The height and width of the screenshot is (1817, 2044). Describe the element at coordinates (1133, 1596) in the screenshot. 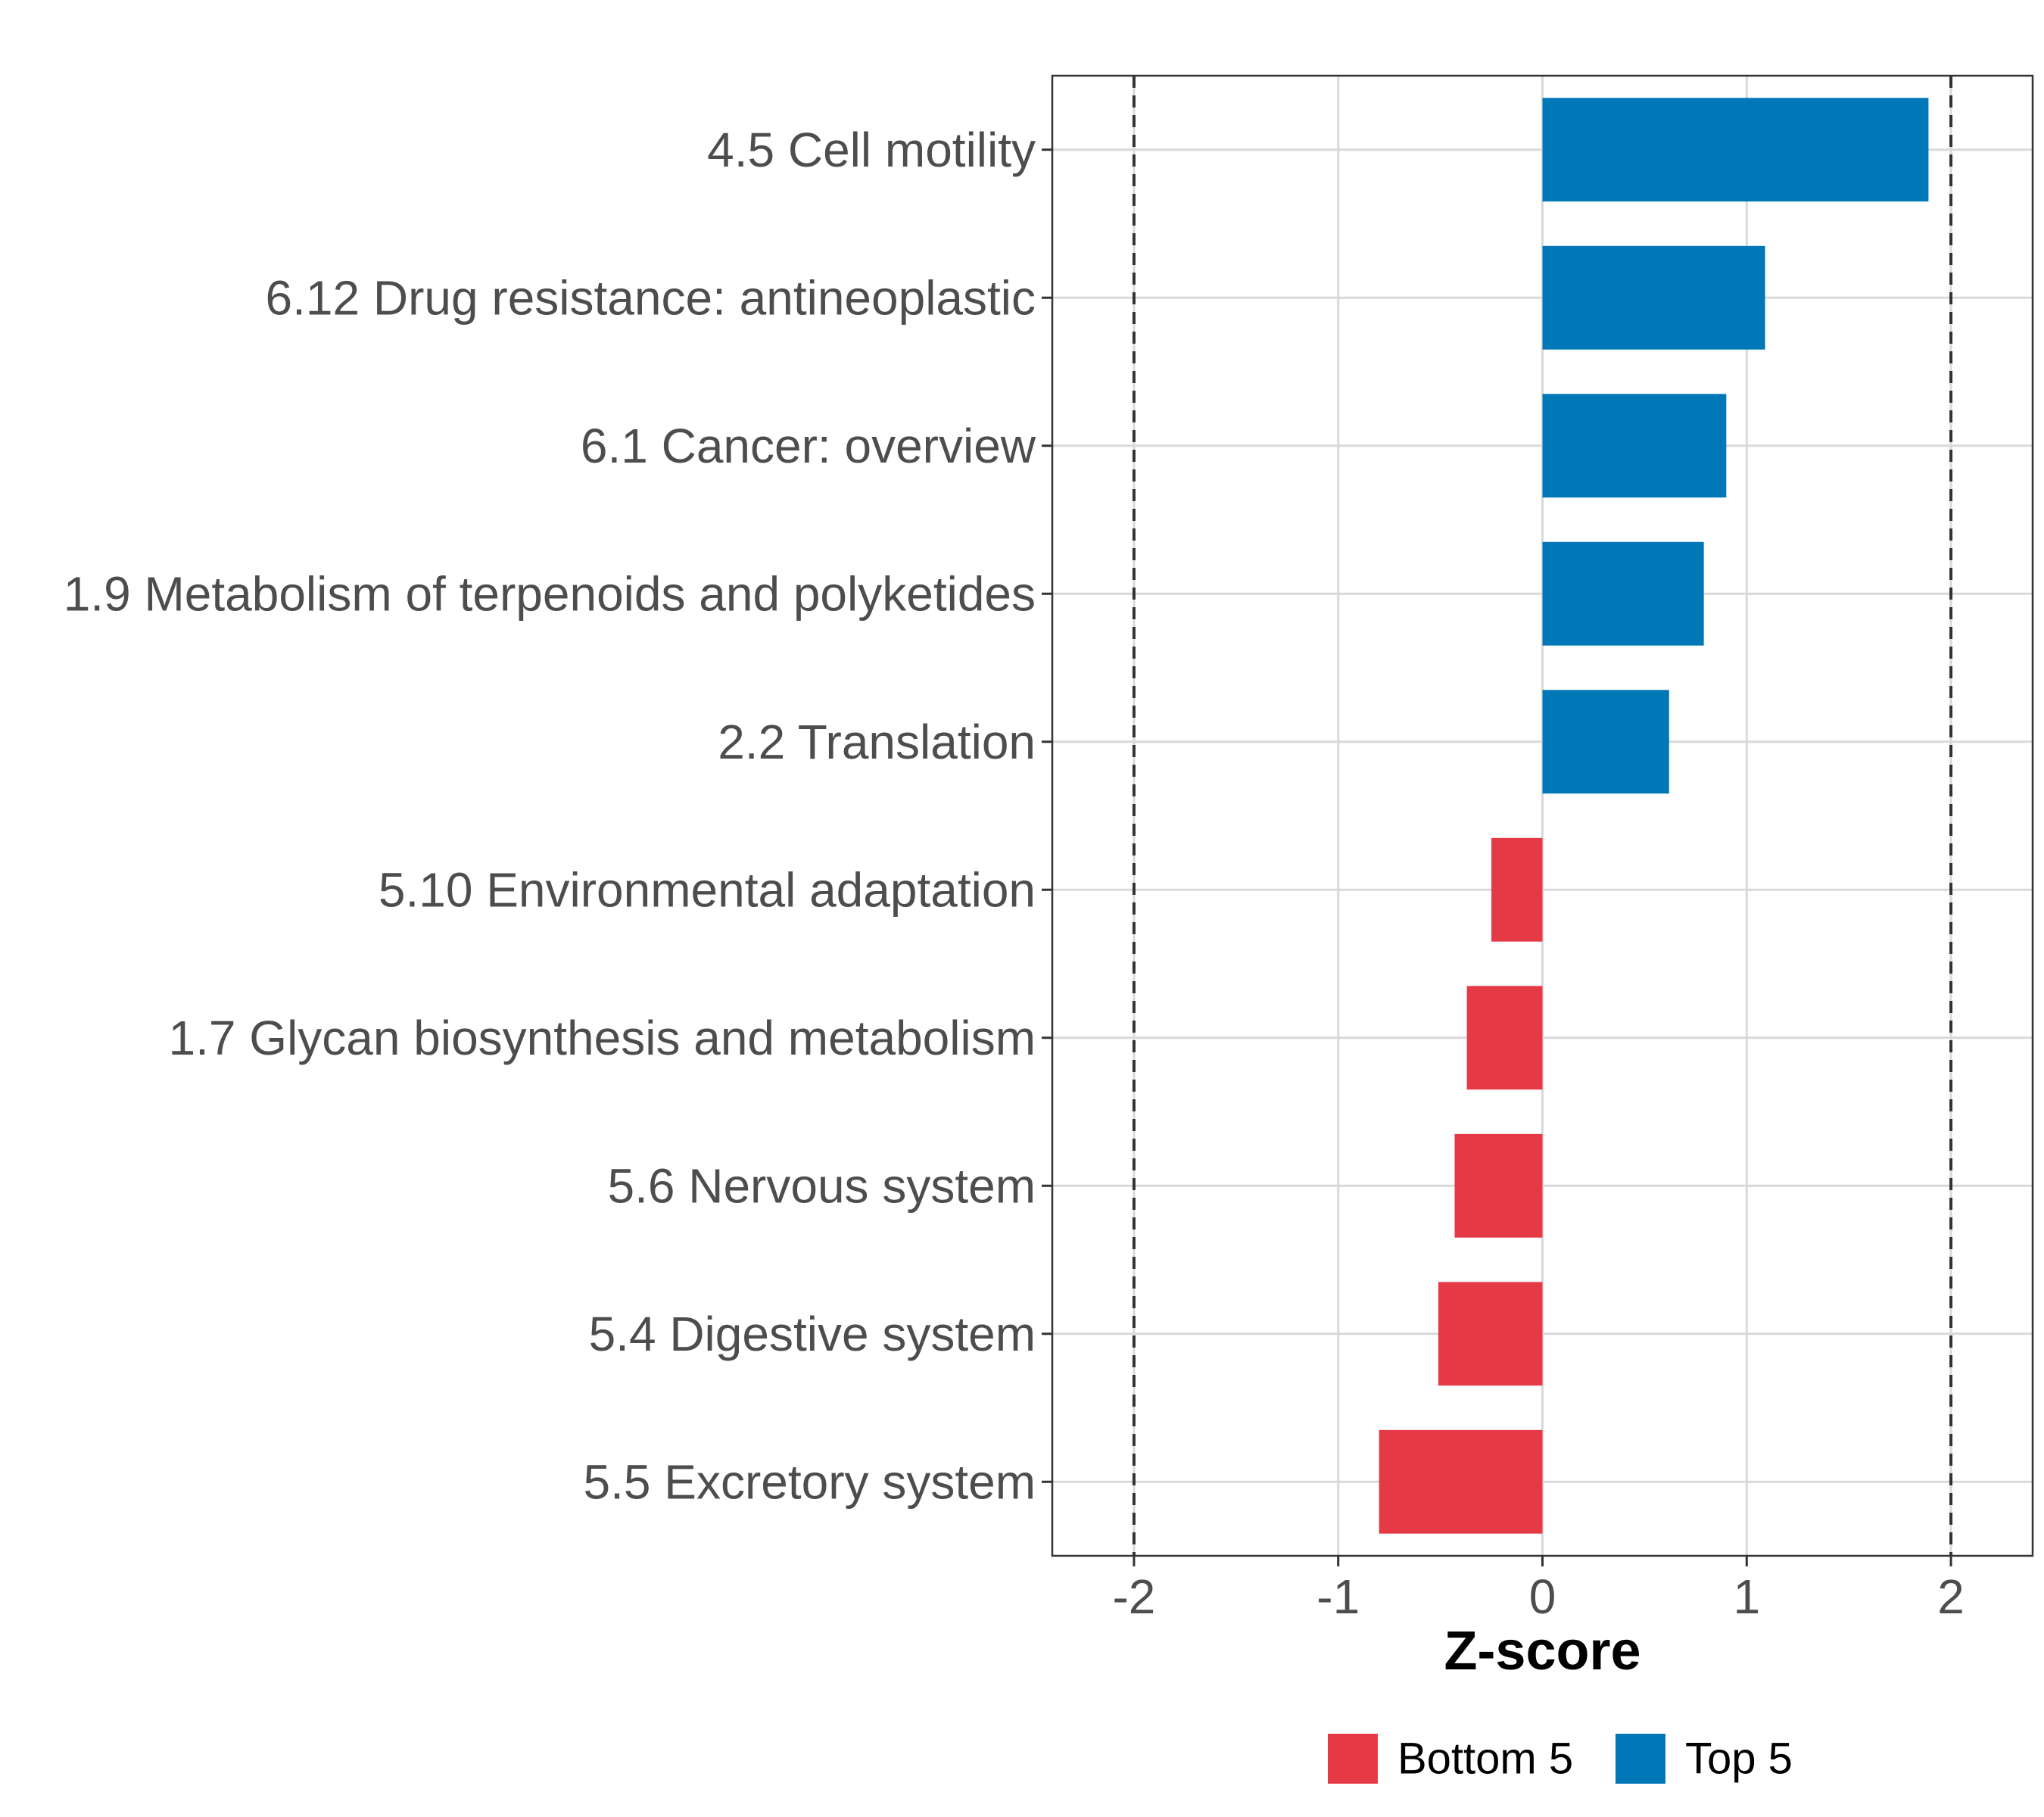

I see `x-tick-label: -2` at that location.